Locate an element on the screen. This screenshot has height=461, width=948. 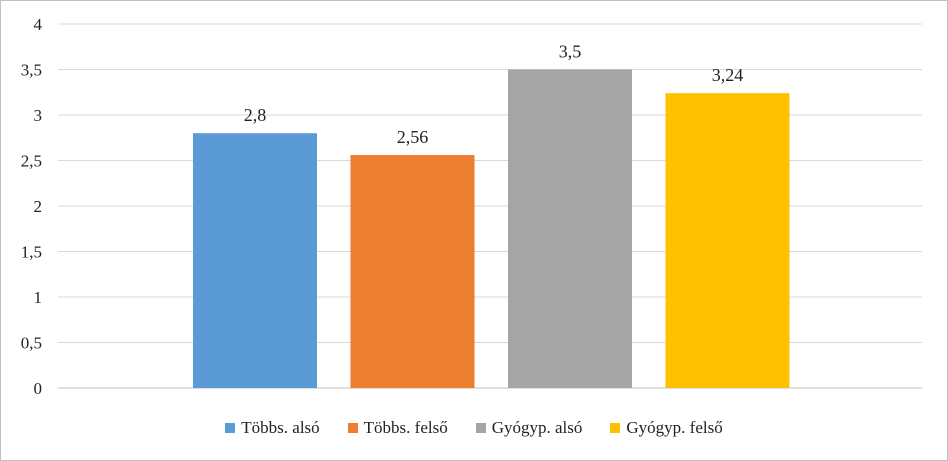
legend-item: Gyógyp. felső is located at coordinates (666, 428).